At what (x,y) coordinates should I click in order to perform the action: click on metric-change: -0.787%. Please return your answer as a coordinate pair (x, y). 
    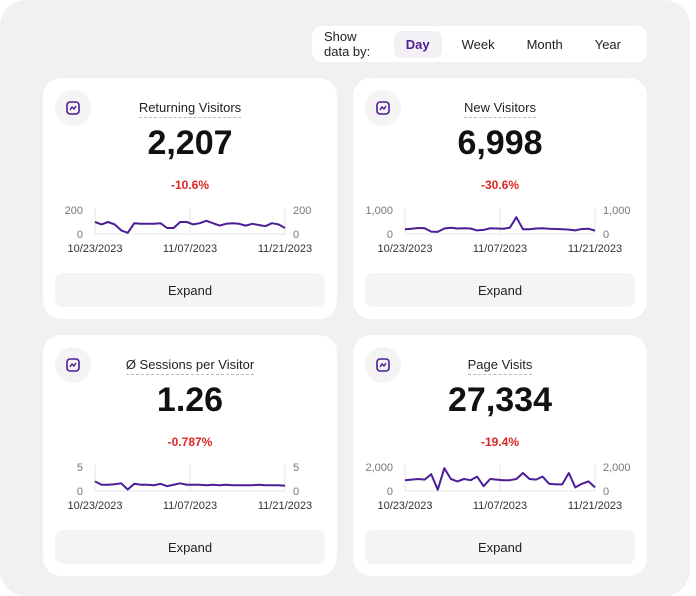
    Looking at the image, I should click on (190, 442).